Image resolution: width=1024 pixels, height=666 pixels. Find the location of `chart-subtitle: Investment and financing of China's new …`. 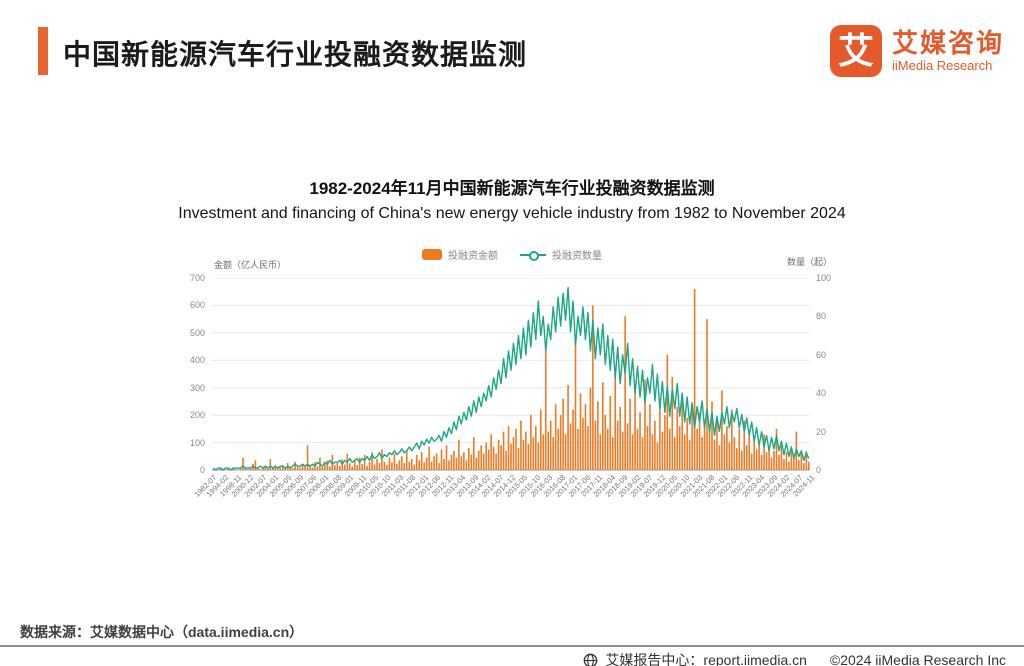

chart-subtitle: Investment and financing of China's new … is located at coordinates (512, 213).